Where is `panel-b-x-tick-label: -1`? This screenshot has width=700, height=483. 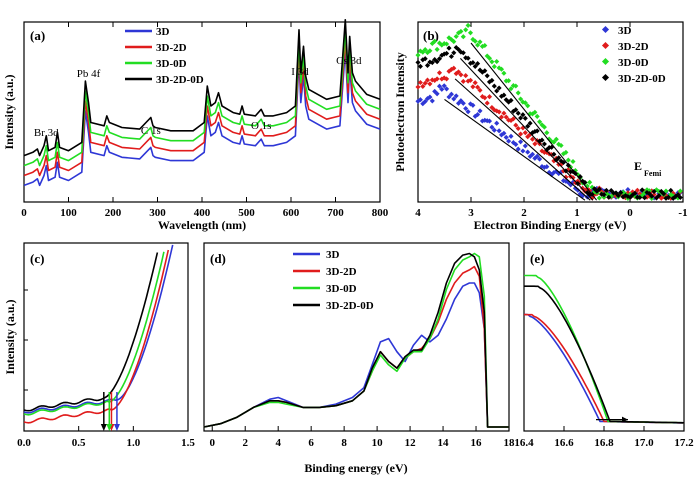 panel-b-x-tick-label: -1 is located at coordinates (682, 213).